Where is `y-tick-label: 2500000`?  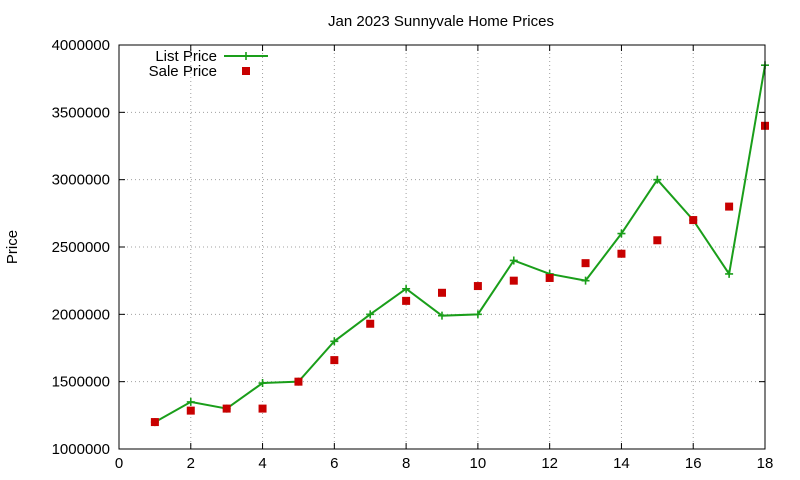
y-tick-label: 2500000 is located at coordinates (81, 247).